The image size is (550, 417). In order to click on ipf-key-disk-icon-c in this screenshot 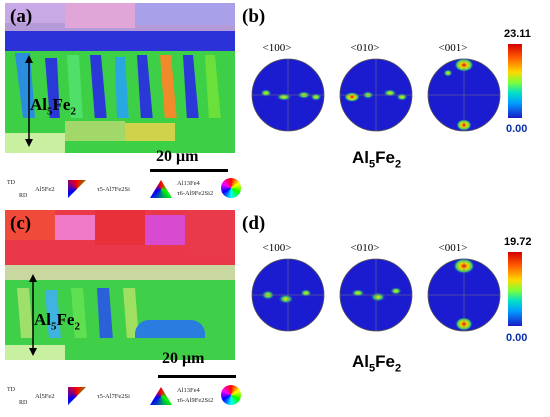, I will do `click(231, 395)`.